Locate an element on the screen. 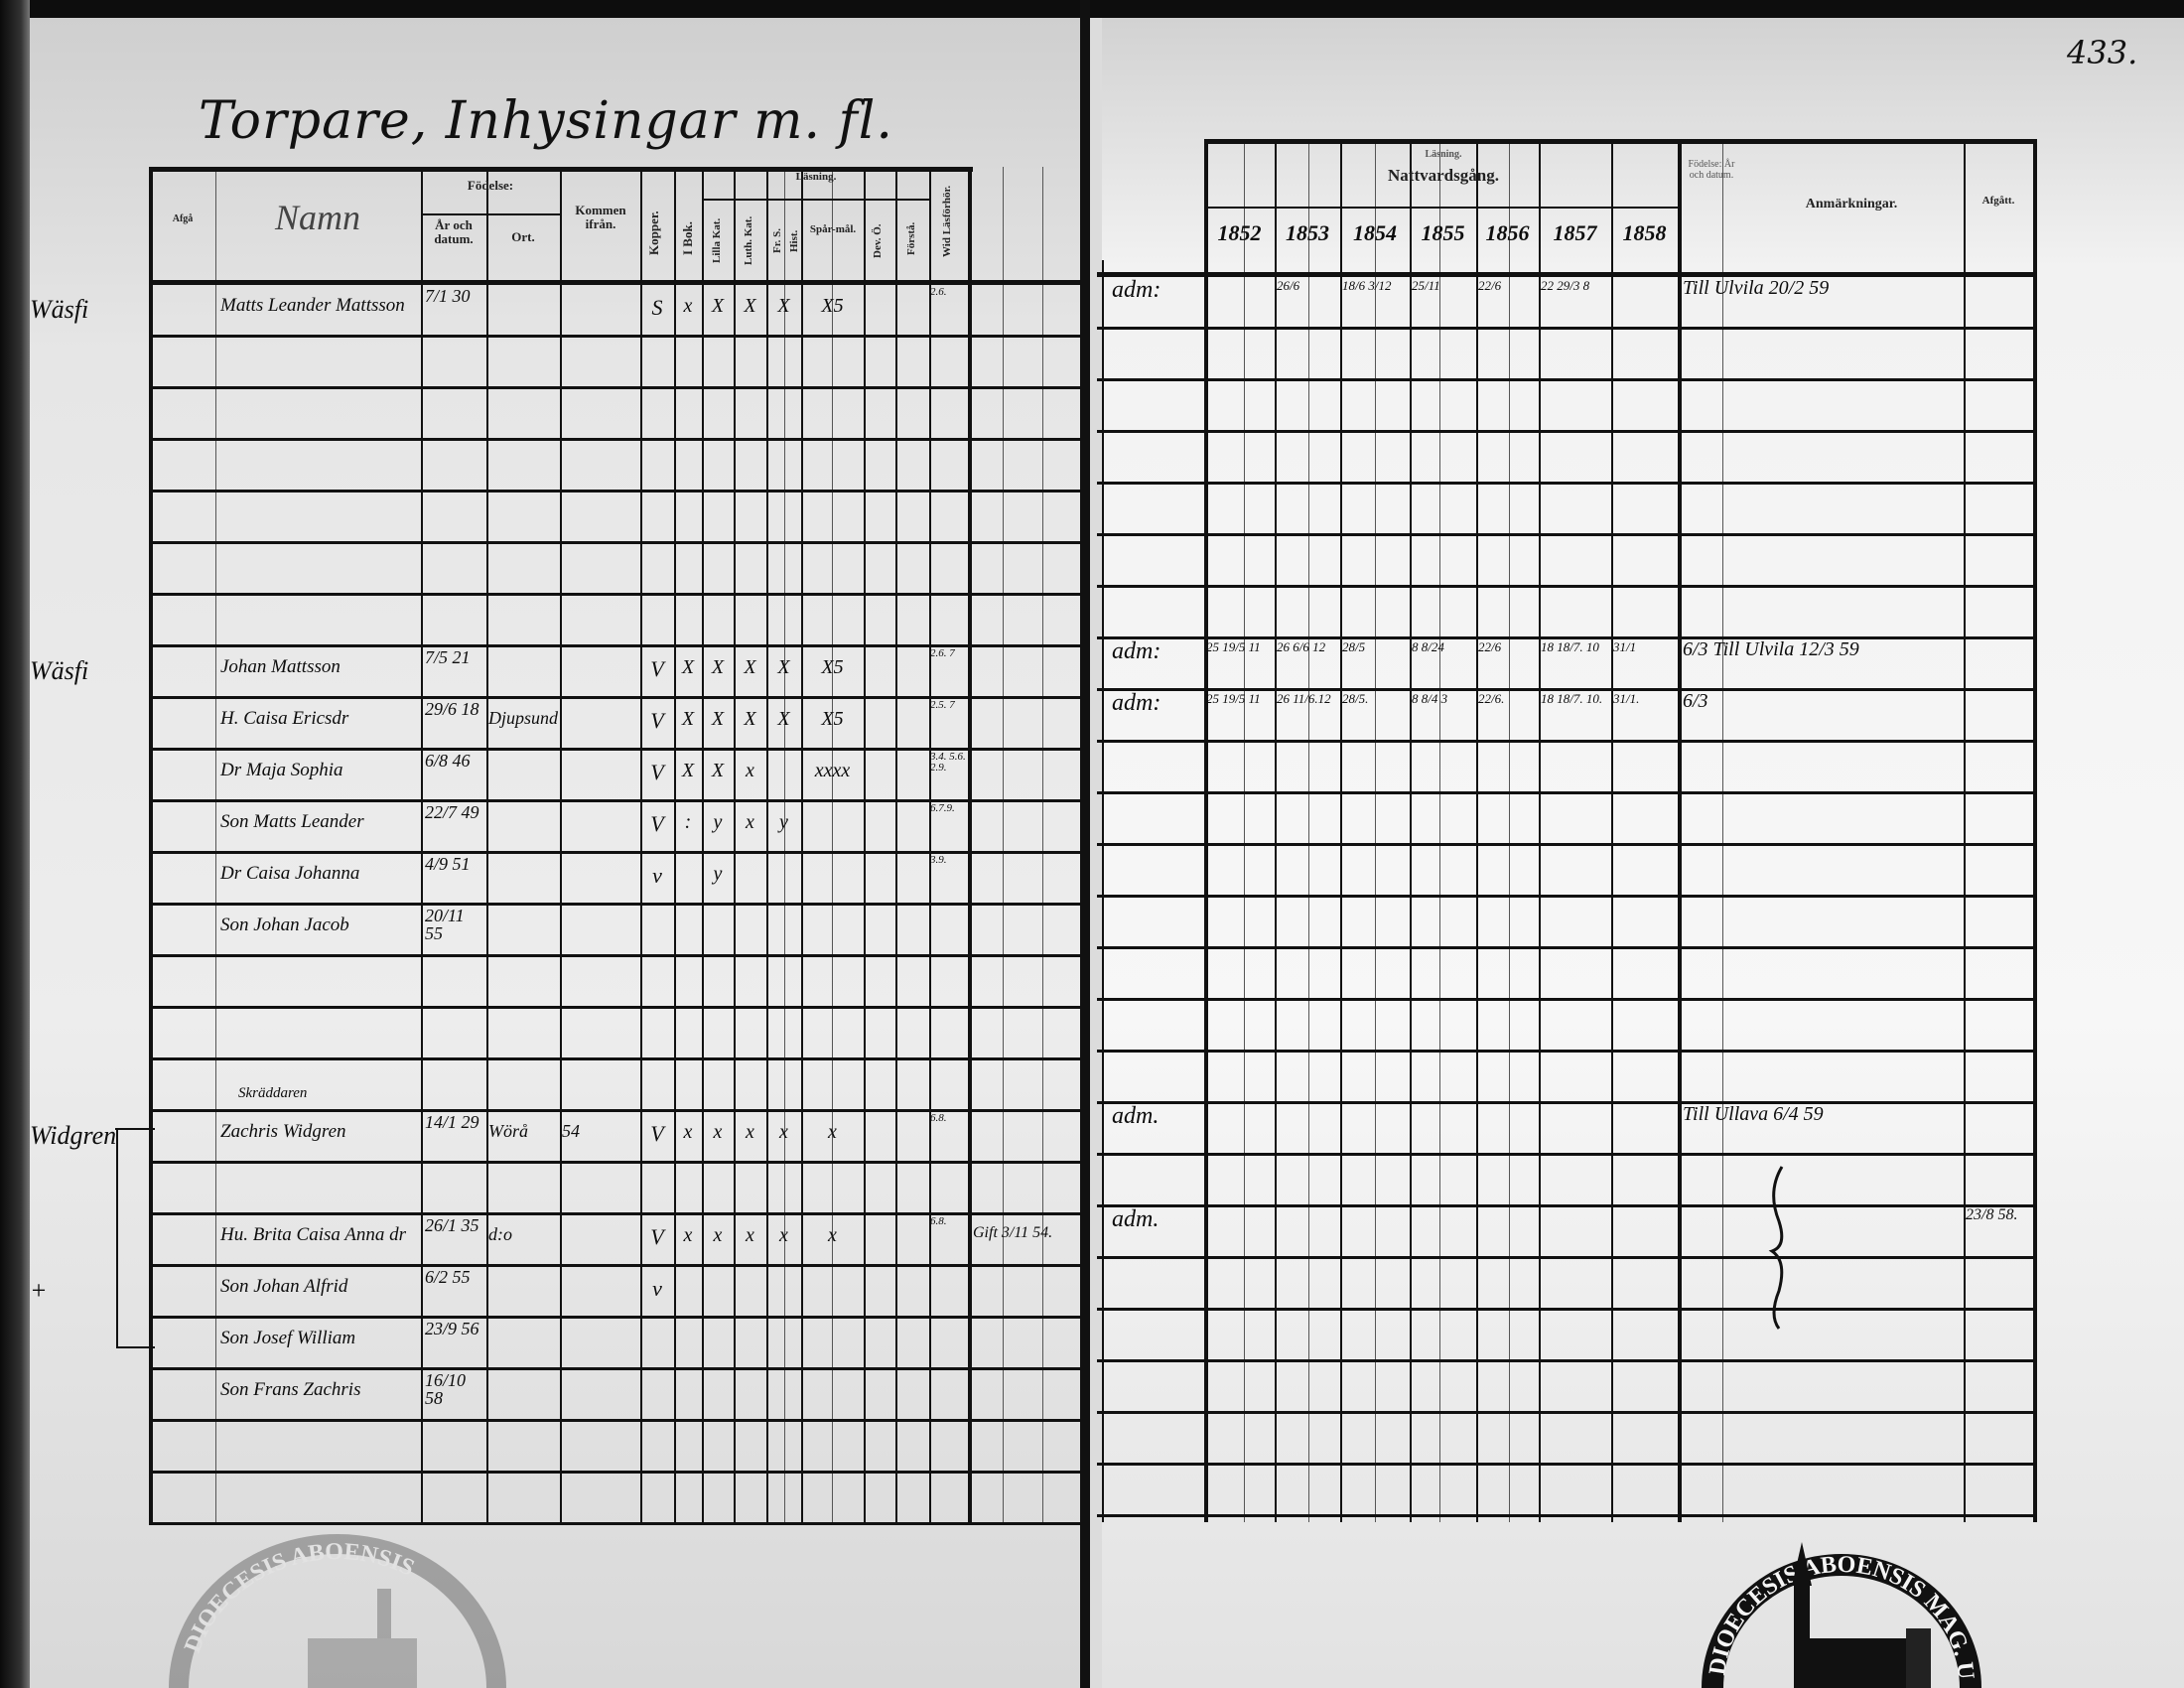  header-forsta: Förstå. is located at coordinates (911, 238).